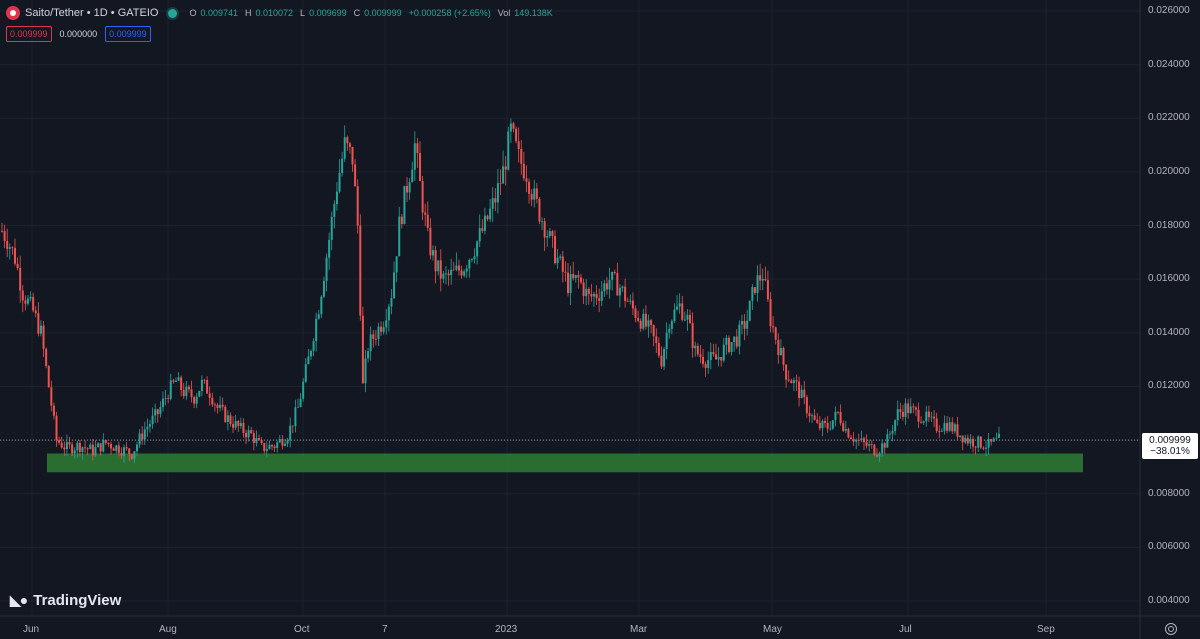 This screenshot has height=639, width=1200. I want to click on price-tick-label: 0.004000, so click(1169, 600).